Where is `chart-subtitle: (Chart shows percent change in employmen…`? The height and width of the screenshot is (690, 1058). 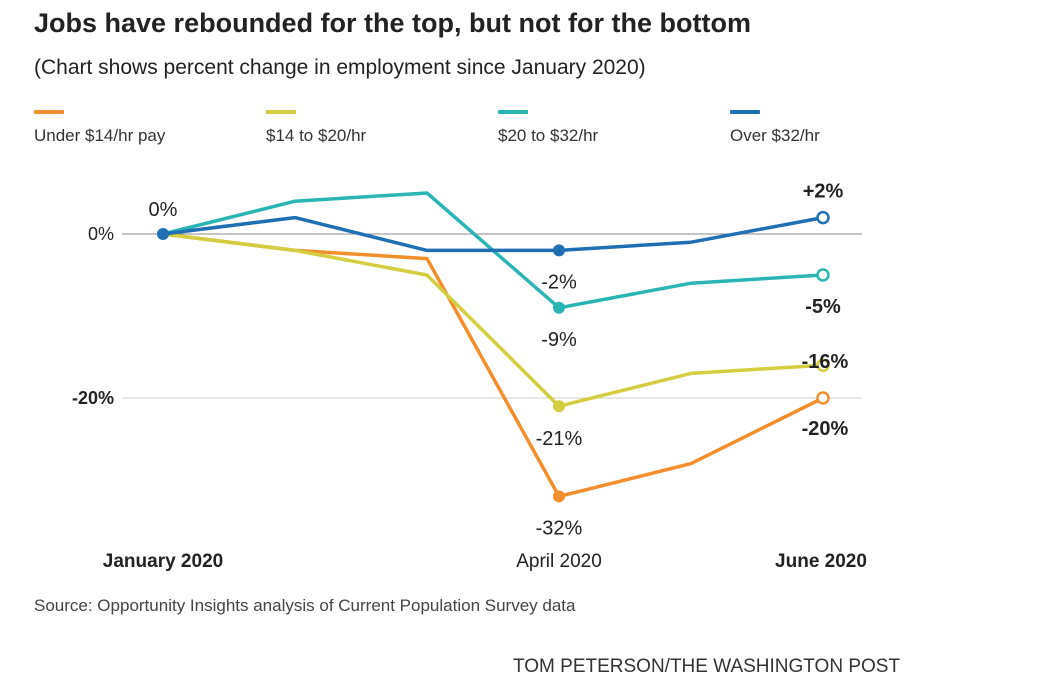 chart-subtitle: (Chart shows percent change in employmen… is located at coordinates (340, 67).